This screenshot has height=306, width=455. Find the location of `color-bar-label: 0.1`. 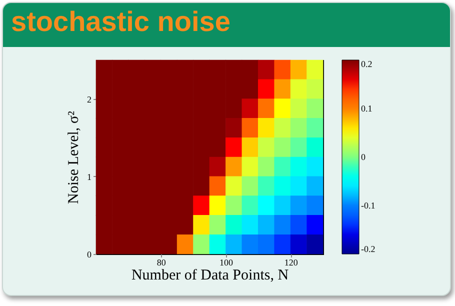

color-bar-label: 0.1 is located at coordinates (366, 109).